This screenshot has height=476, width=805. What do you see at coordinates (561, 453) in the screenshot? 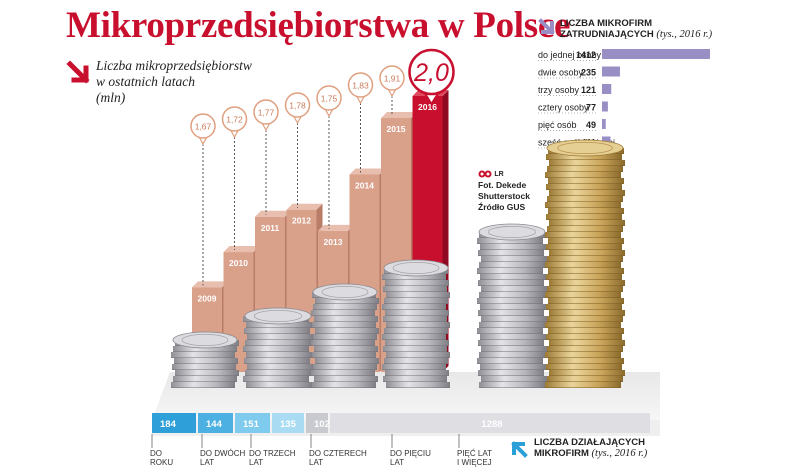
I see `bottom-chart-title-line2: mikrofirm` at bounding box center [561, 453].